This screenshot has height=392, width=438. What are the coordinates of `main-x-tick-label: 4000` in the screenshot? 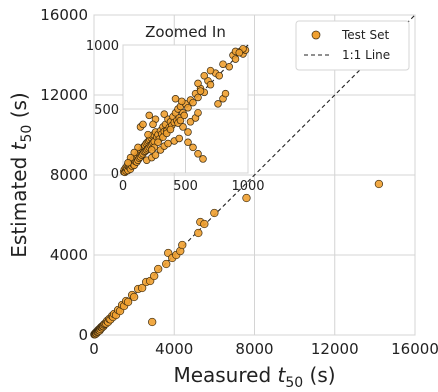 It's located at (174, 349).